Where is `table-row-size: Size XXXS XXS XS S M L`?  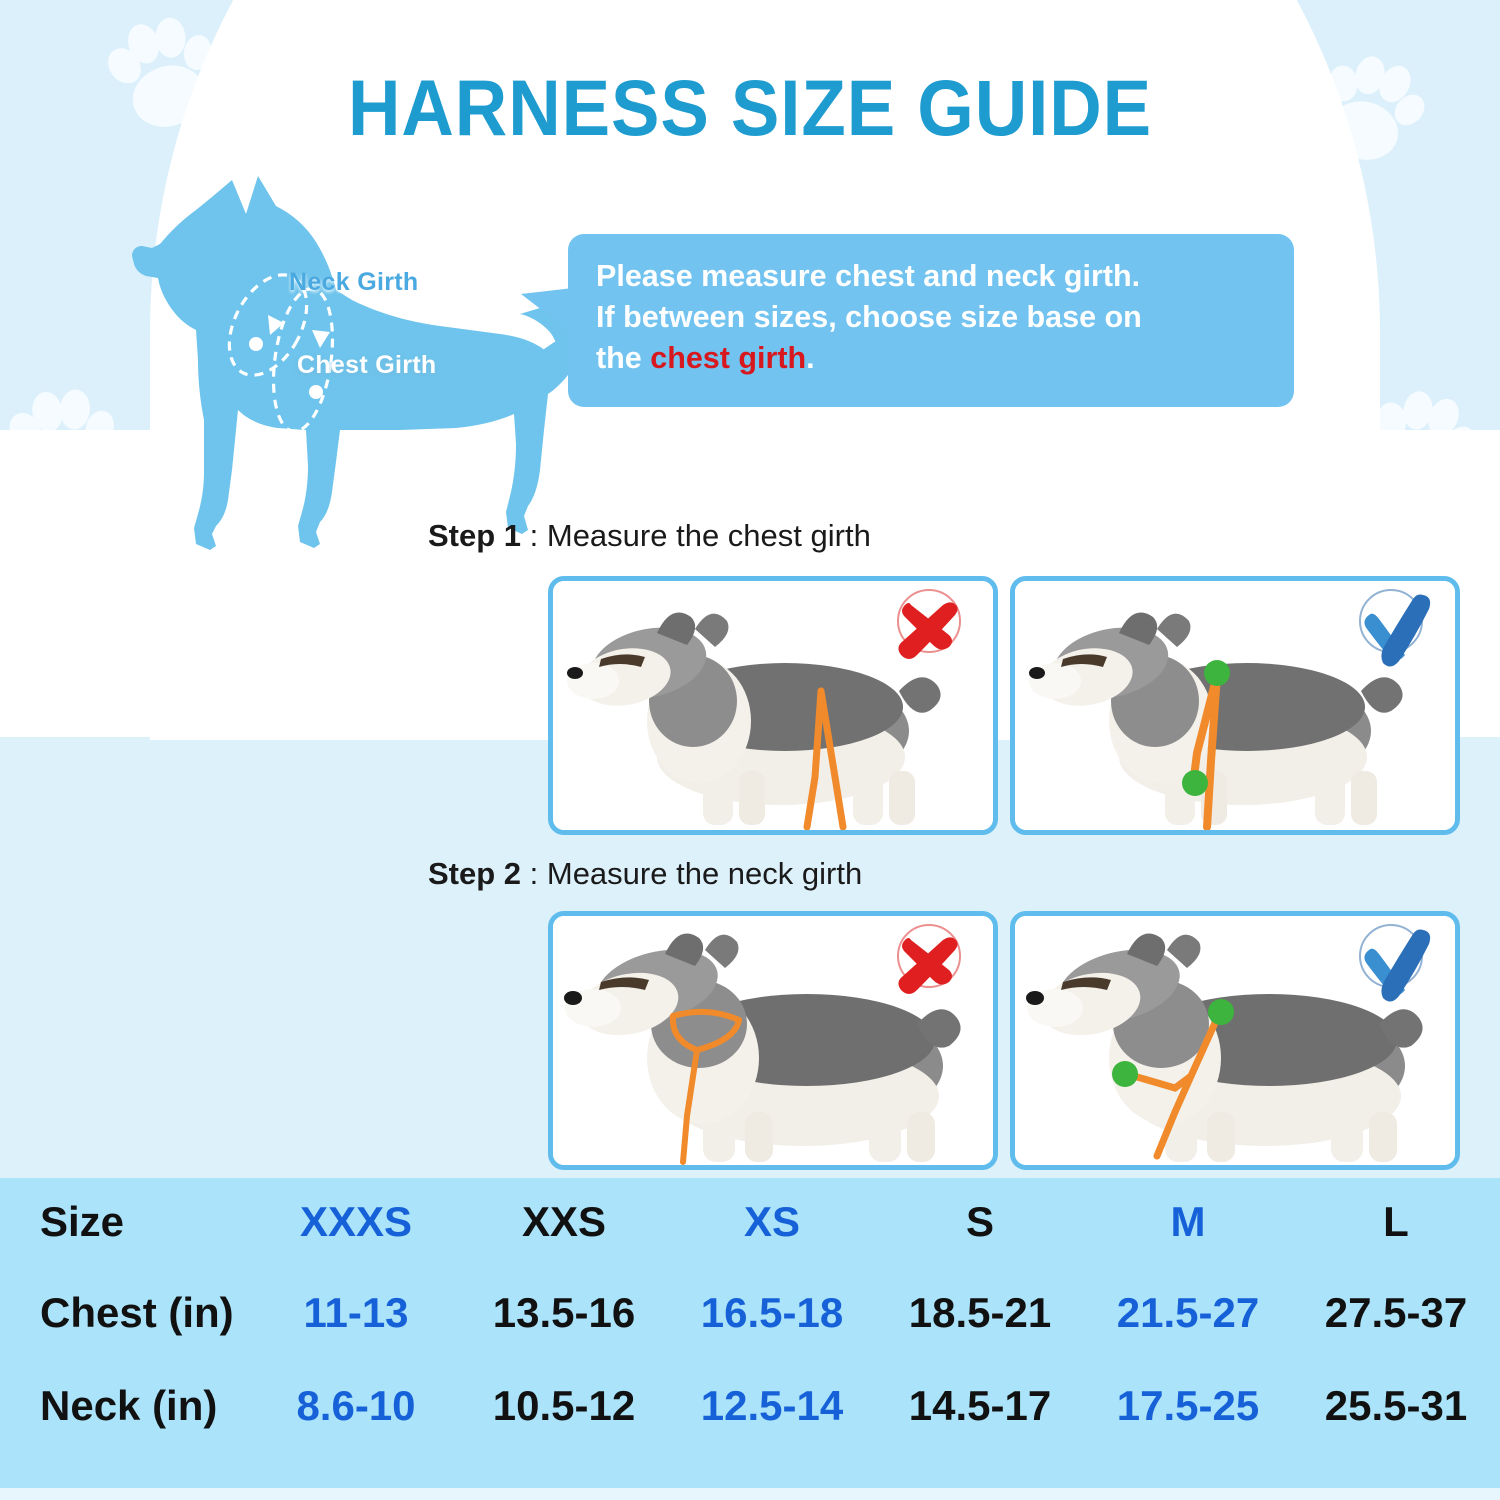 table-row-size: Size XXXS XXS XS S M L is located at coordinates (750, 1222).